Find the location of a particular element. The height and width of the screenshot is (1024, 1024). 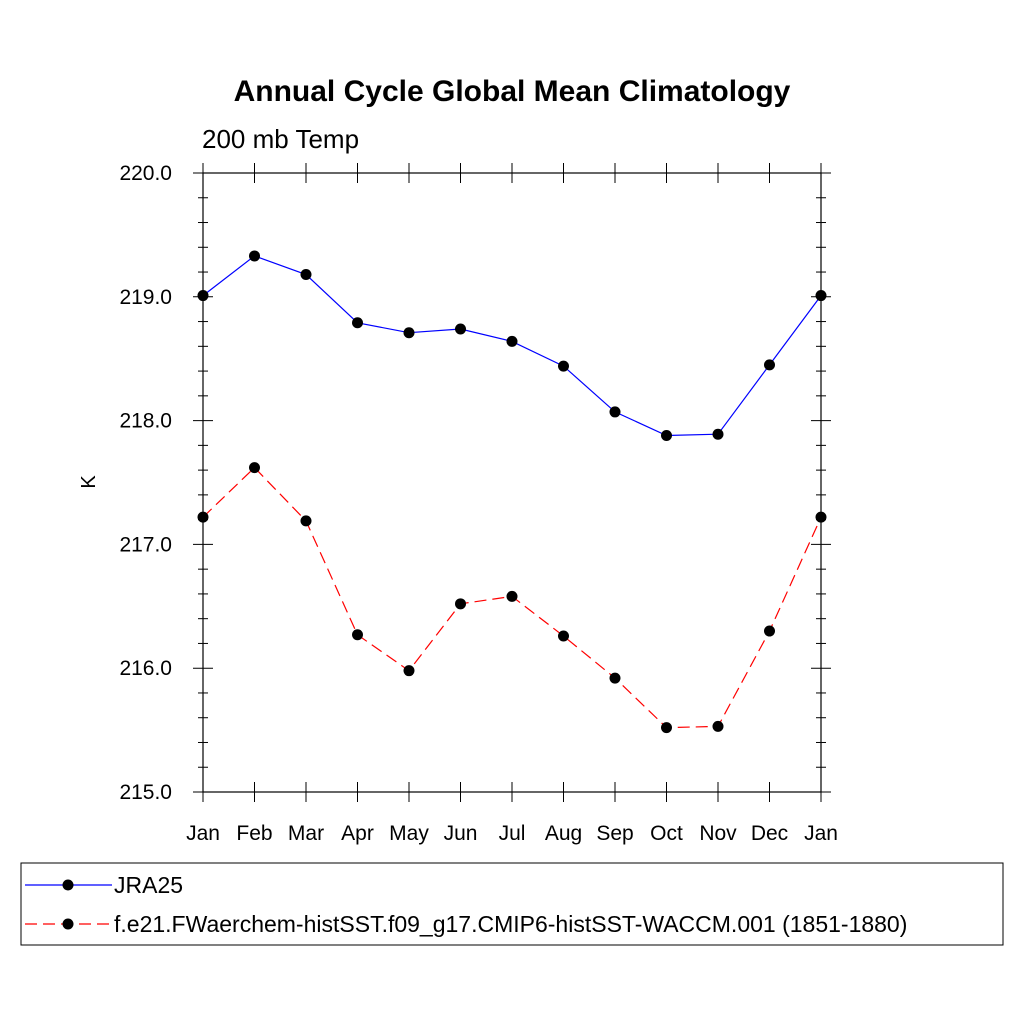

x-tick-label: Nov is located at coordinates (718, 833).